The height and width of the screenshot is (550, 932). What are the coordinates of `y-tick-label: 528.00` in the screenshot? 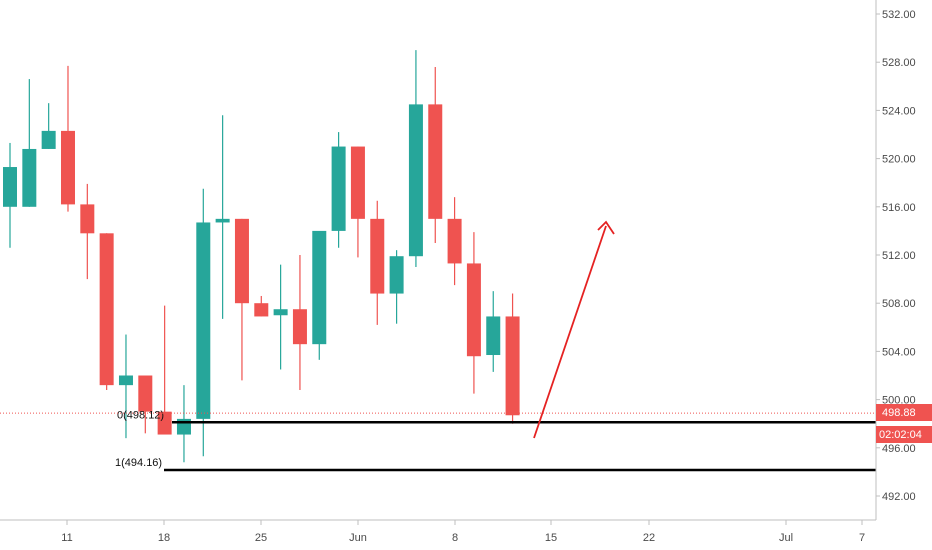 It's located at (899, 63).